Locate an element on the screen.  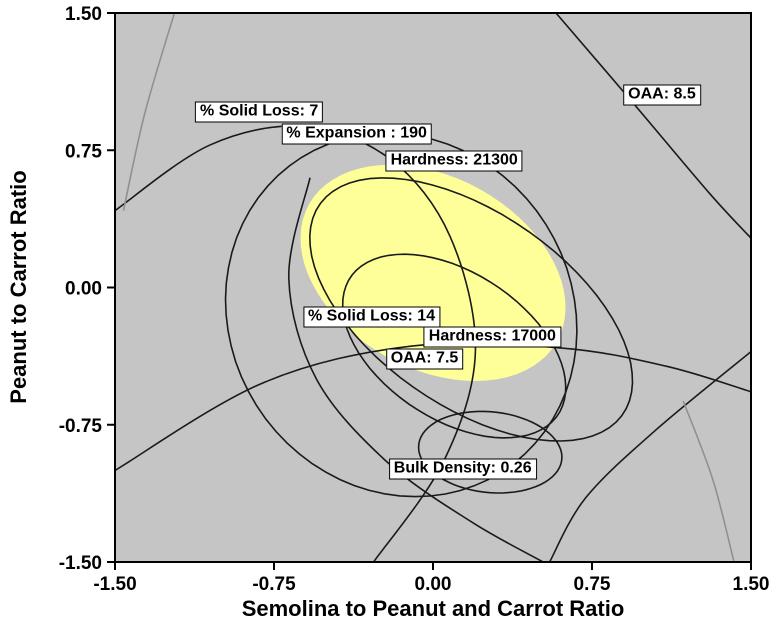
x-tick-label: 0.75 is located at coordinates (592, 584).